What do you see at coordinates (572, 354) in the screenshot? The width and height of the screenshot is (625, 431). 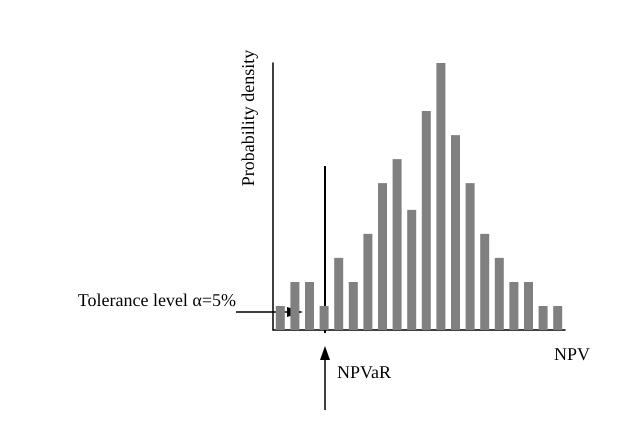 I see `x-axis-title: NPV` at bounding box center [572, 354].